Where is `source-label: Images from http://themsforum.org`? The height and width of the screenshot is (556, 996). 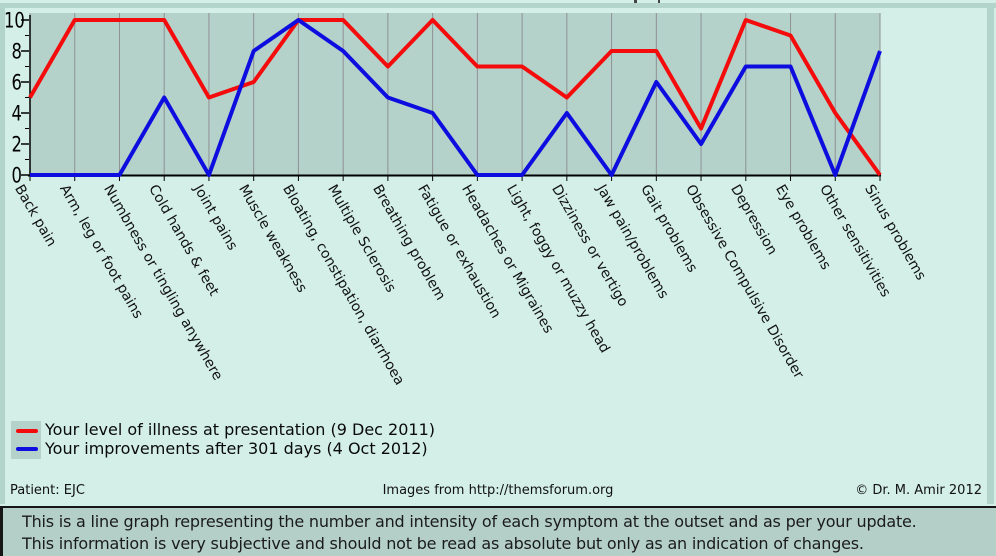 source-label: Images from http://themsforum.org is located at coordinates (498, 490).